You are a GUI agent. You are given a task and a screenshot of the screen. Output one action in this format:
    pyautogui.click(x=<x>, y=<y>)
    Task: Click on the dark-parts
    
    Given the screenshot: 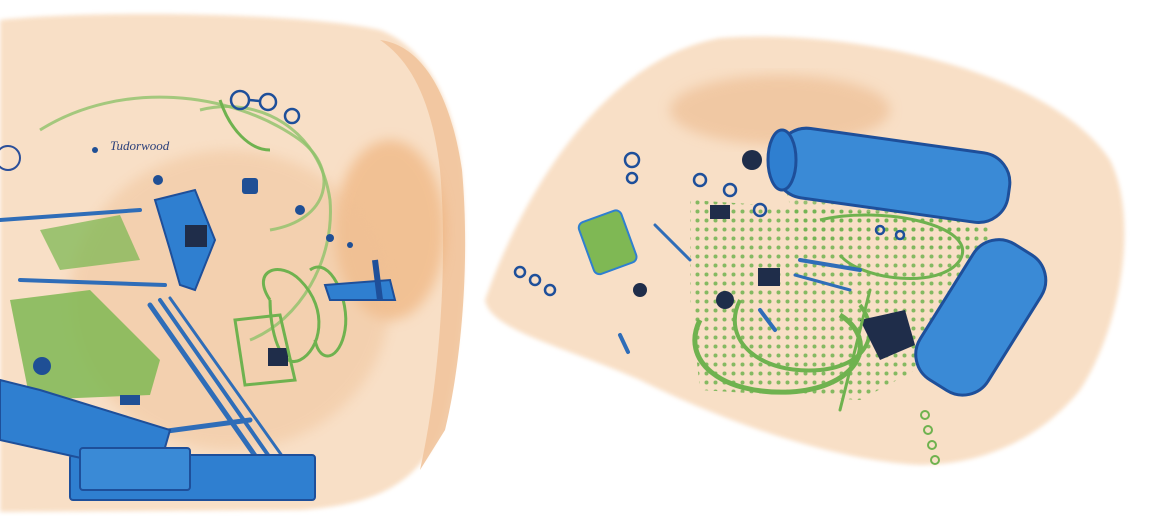 What is the action you would take?
    pyautogui.click(x=774, y=255)
    